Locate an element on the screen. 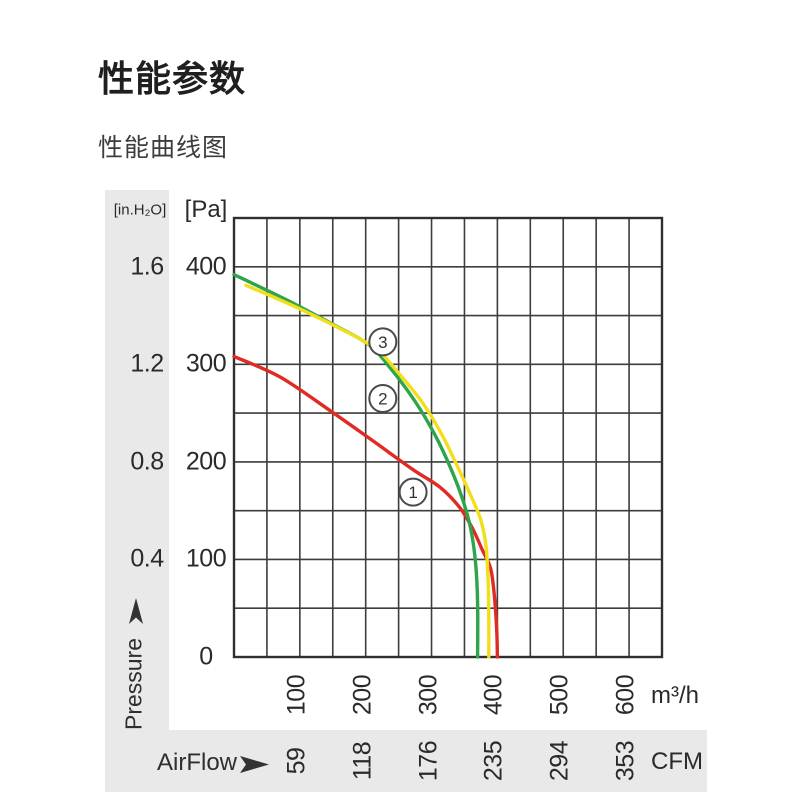  curve-3-marker: 3 is located at coordinates (383, 342).